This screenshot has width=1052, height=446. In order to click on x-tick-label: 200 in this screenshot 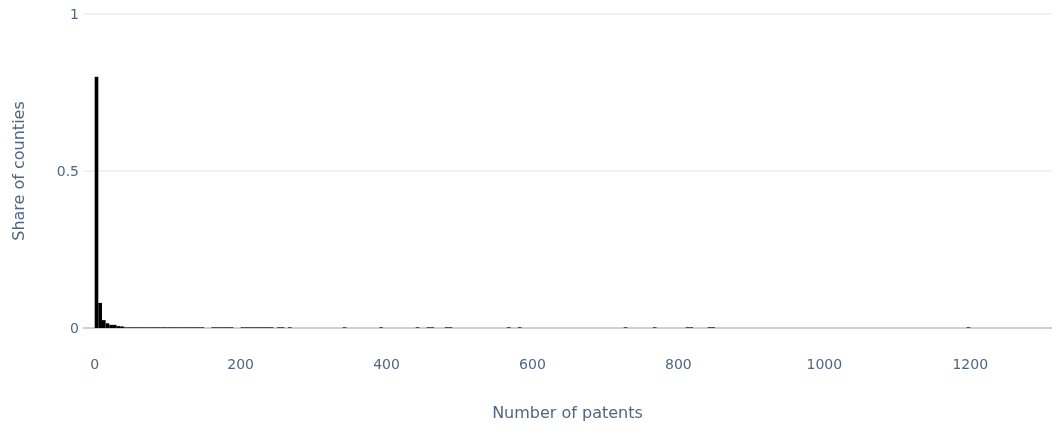, I will do `click(240, 364)`.